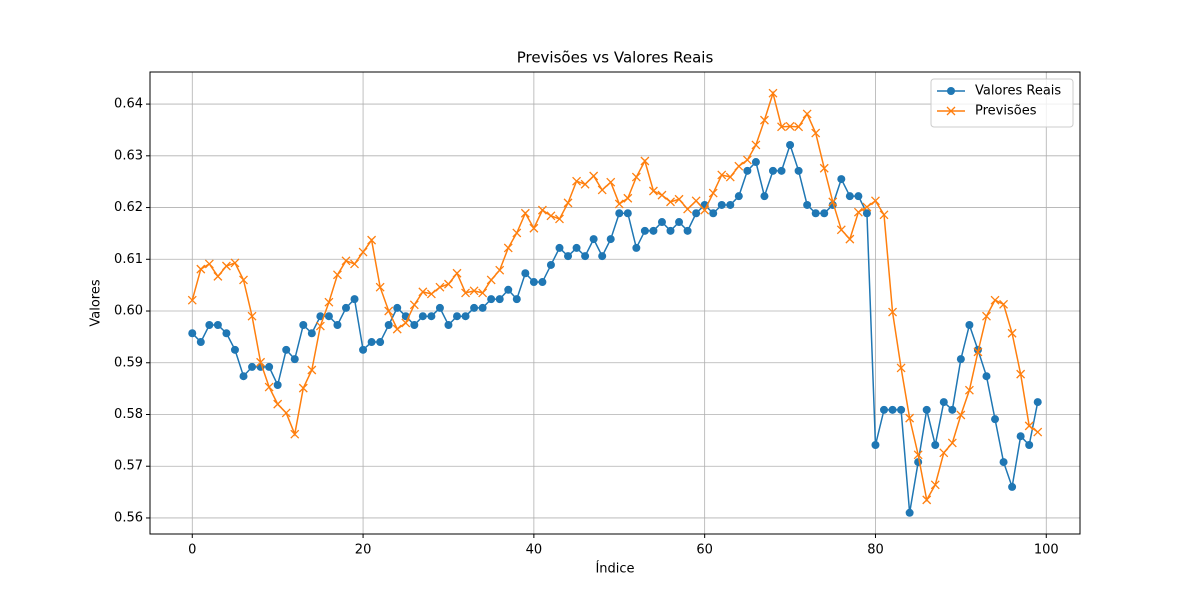  What do you see at coordinates (128, 259) in the screenshot?
I see `y-tick-label: 0.61` at bounding box center [128, 259].